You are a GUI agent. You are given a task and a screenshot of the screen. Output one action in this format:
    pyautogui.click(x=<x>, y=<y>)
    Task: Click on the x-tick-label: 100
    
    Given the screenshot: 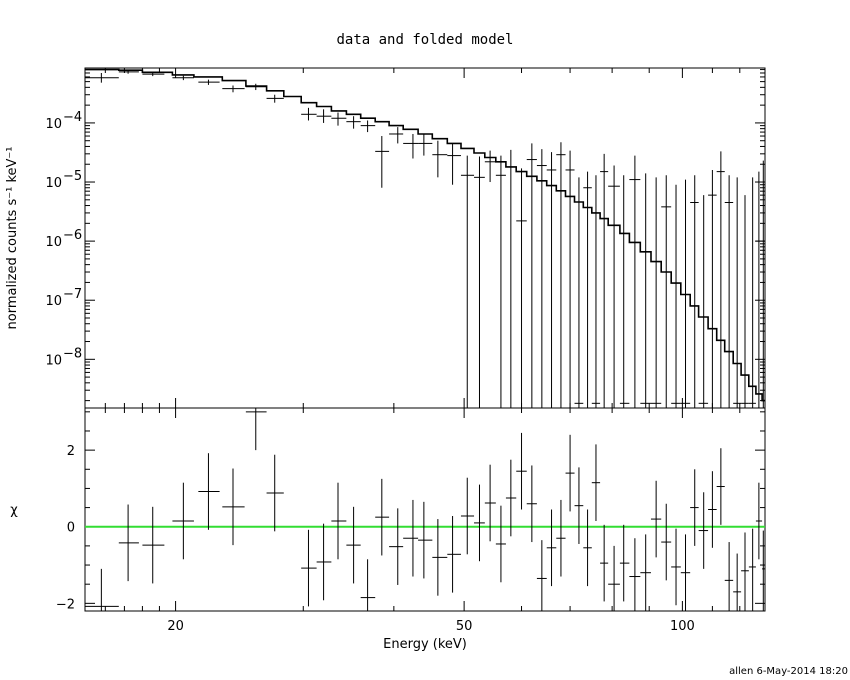 What is the action you would take?
    pyautogui.click(x=682, y=626)
    